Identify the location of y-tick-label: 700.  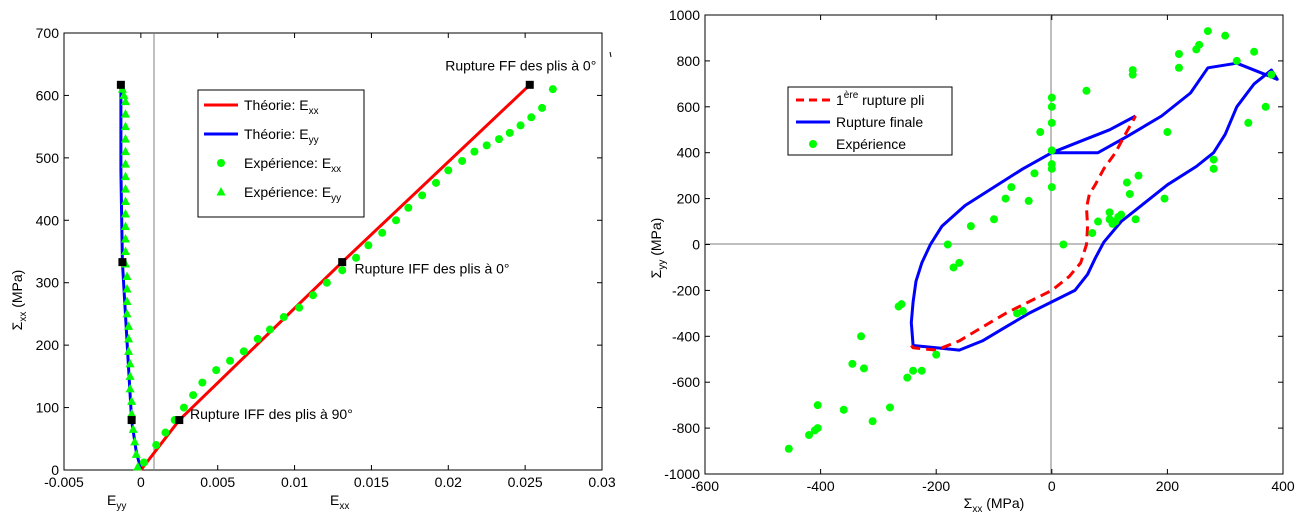
(48, 33).